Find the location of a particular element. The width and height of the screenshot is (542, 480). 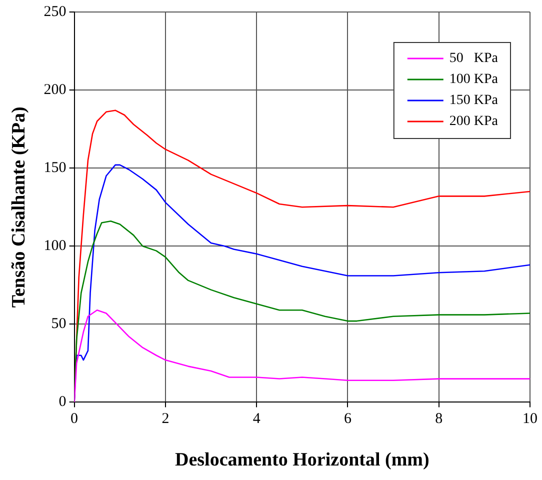

y-tick-label: 200 is located at coordinates (55, 90).